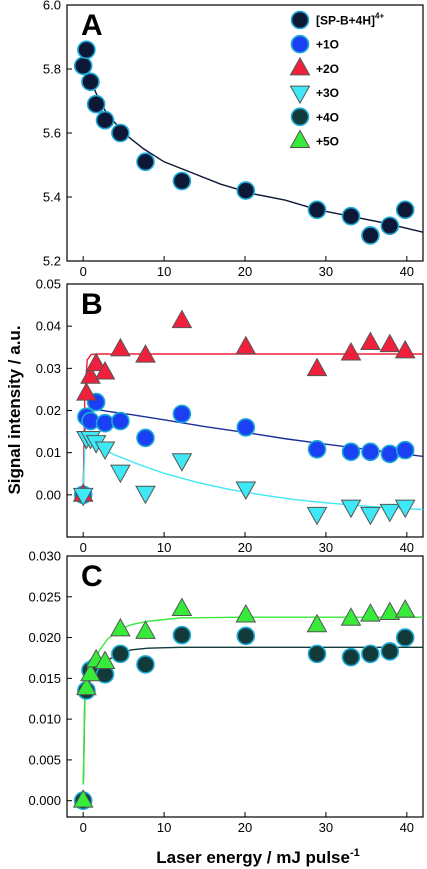  What do you see at coordinates (350, 20) in the screenshot?
I see `legend-label: [SP-B+4H]4+` at bounding box center [350, 20].